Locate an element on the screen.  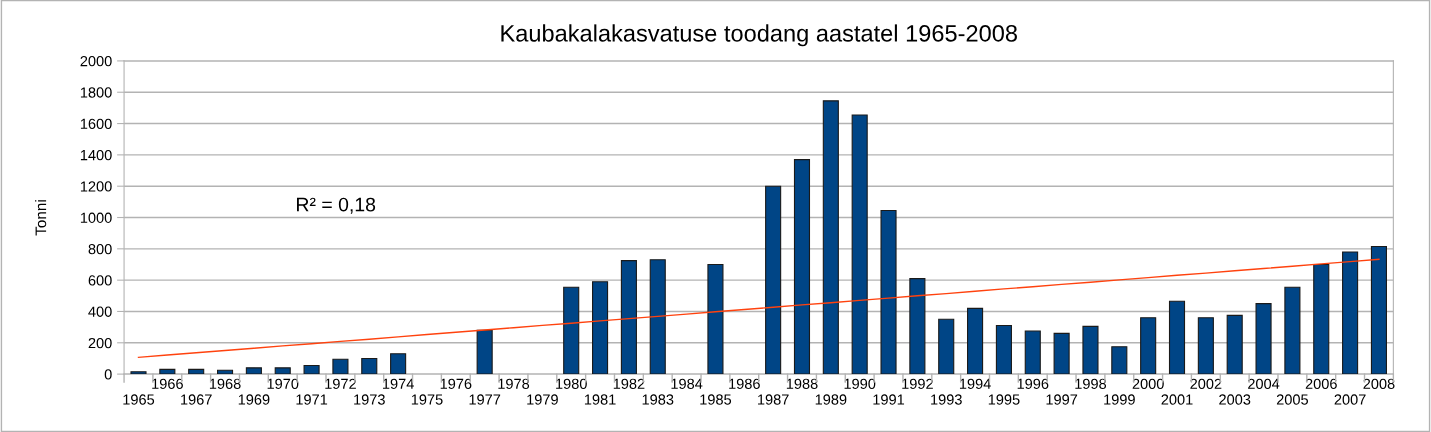
x-tick-label: 1967 is located at coordinates (196, 399).